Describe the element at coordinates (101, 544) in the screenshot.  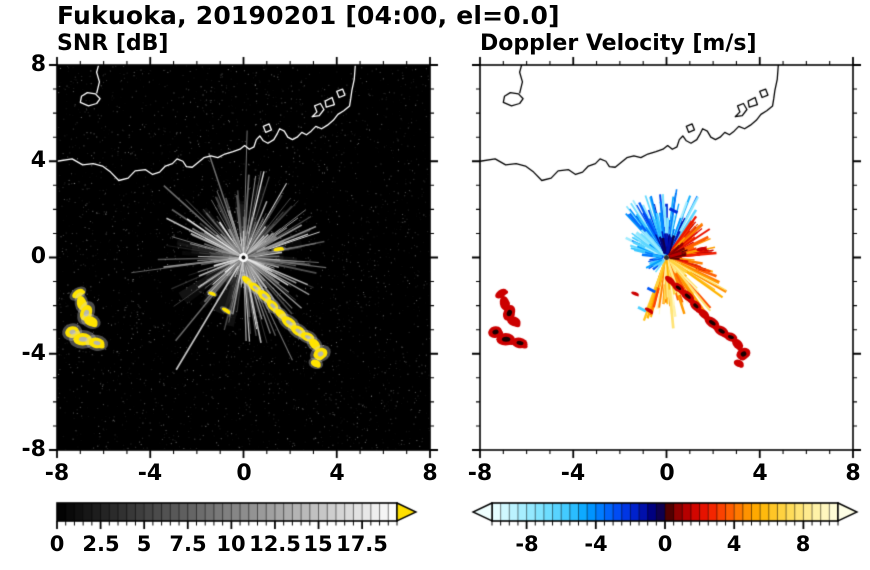
I see `colorbar-tick-label: 2.5` at that location.